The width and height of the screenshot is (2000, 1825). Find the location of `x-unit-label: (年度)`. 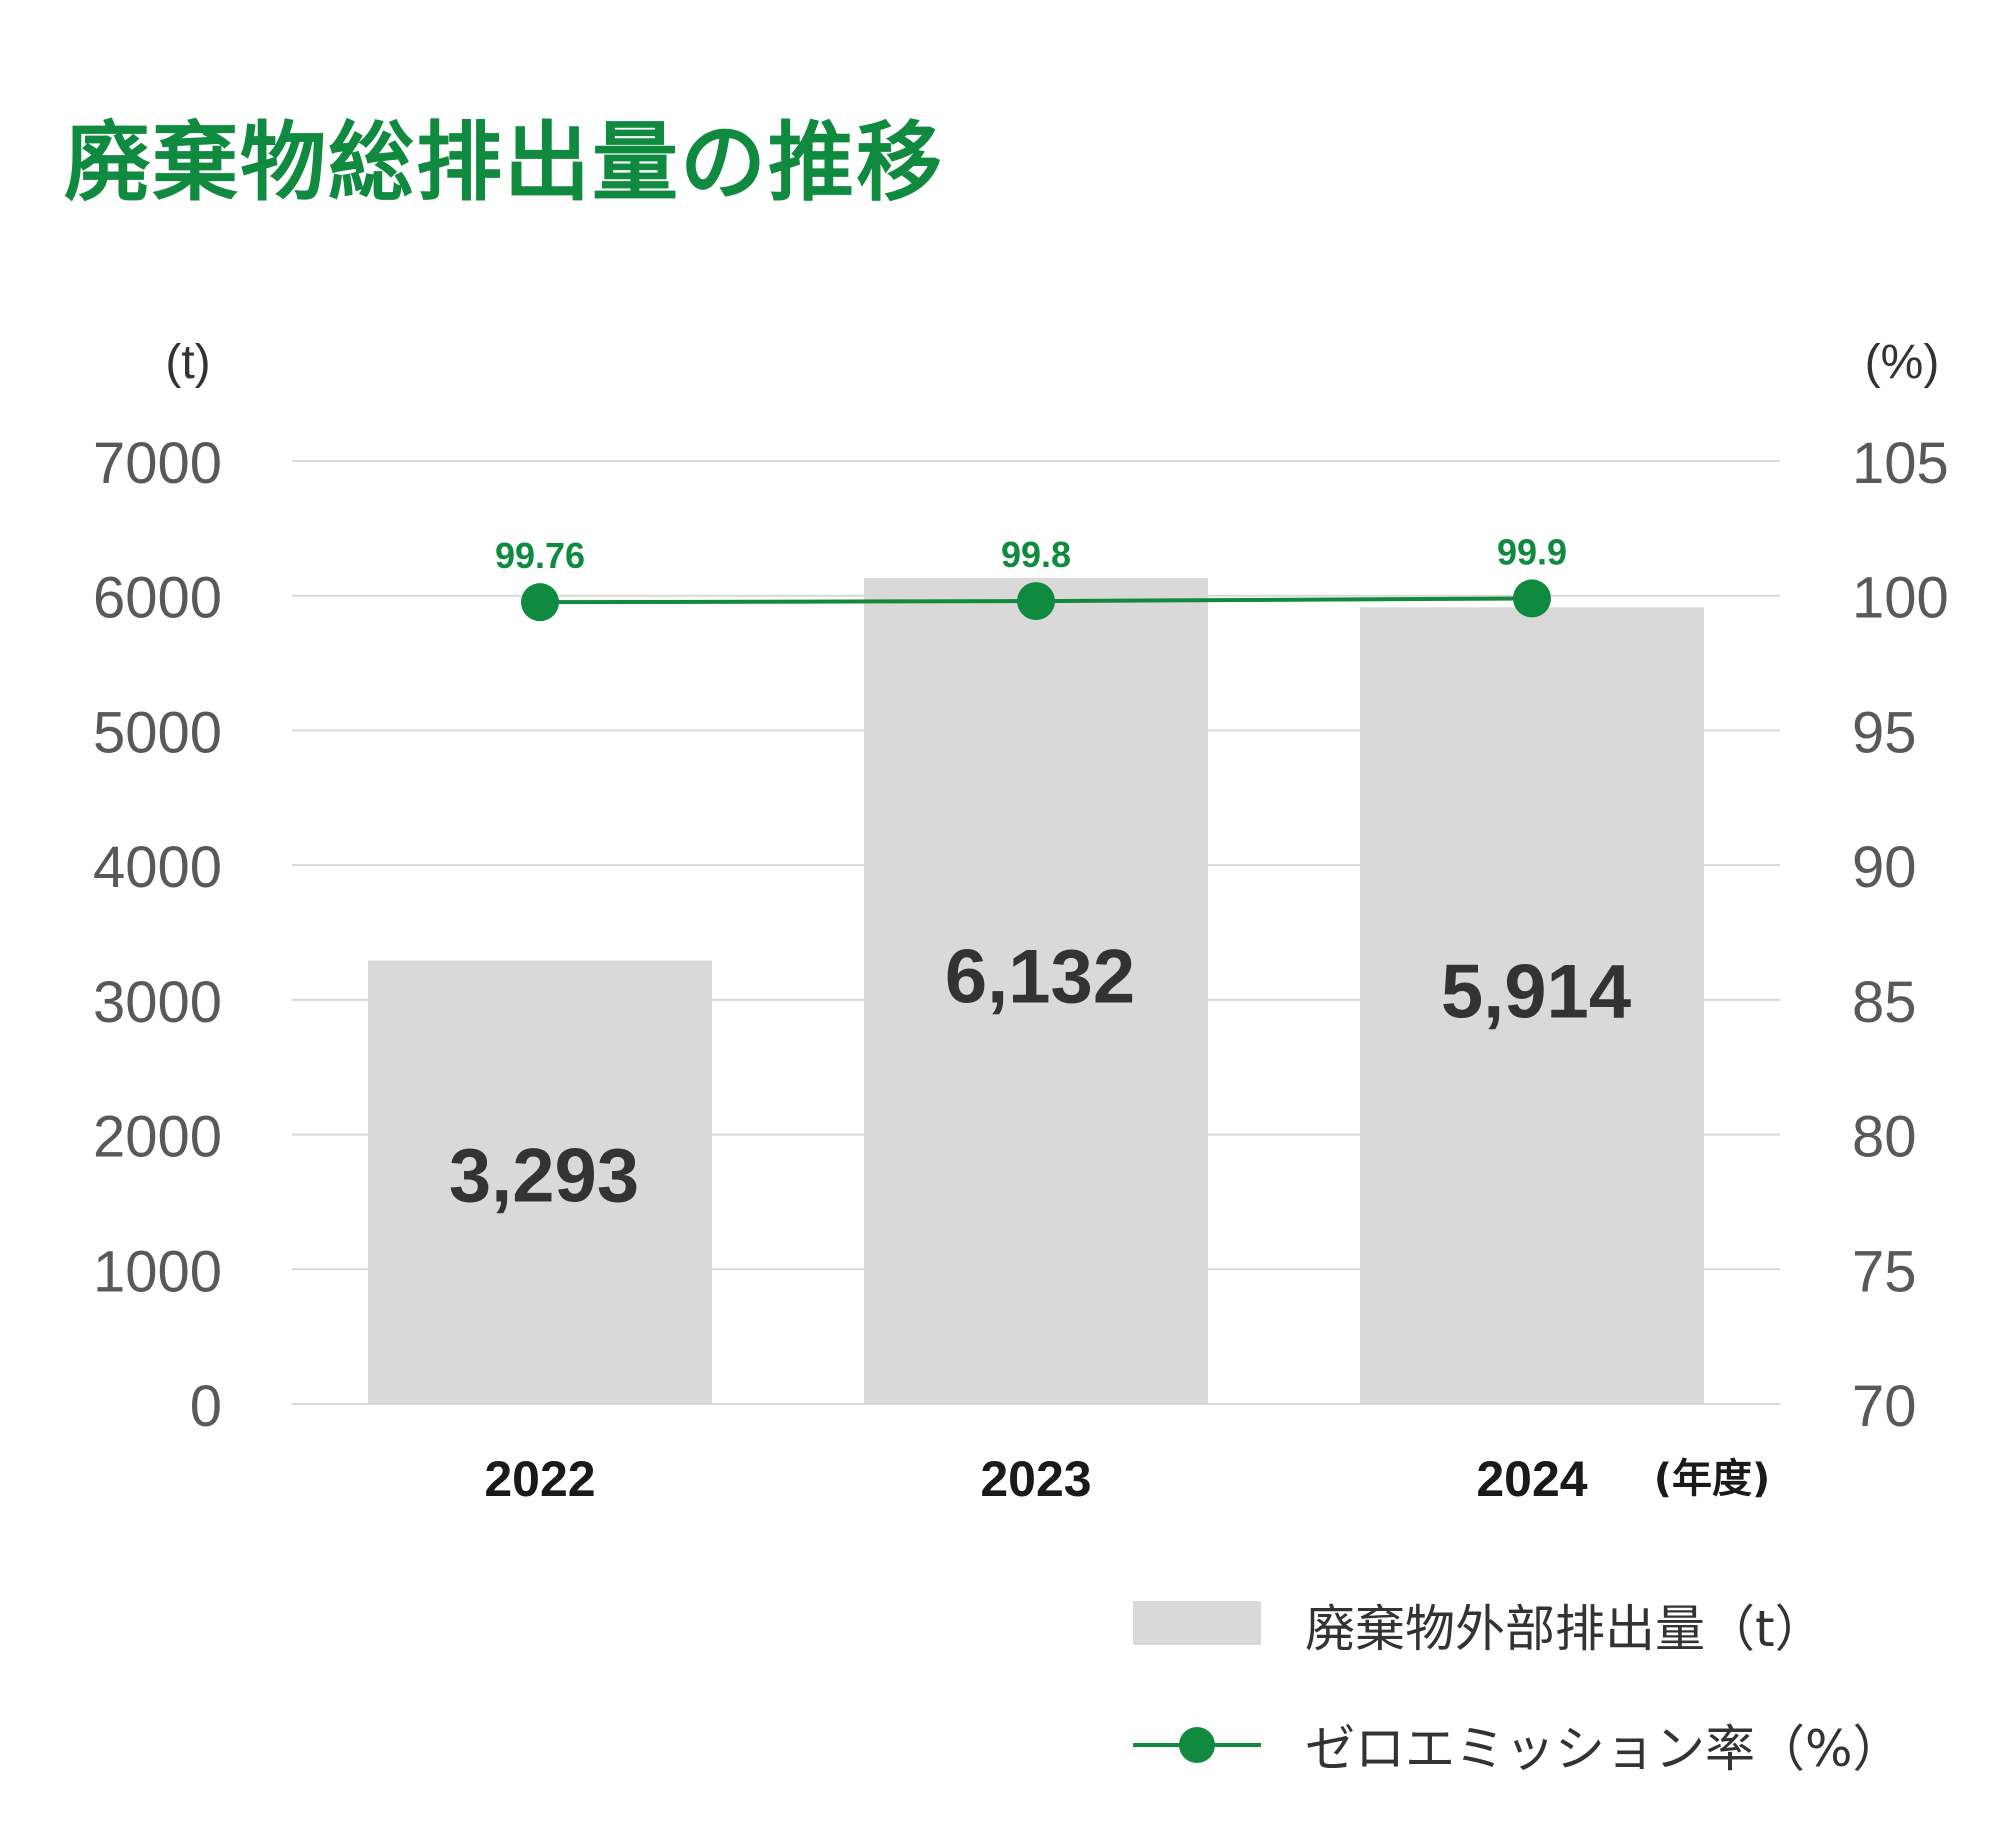

x-unit-label: (年度) is located at coordinates (1712, 1479).